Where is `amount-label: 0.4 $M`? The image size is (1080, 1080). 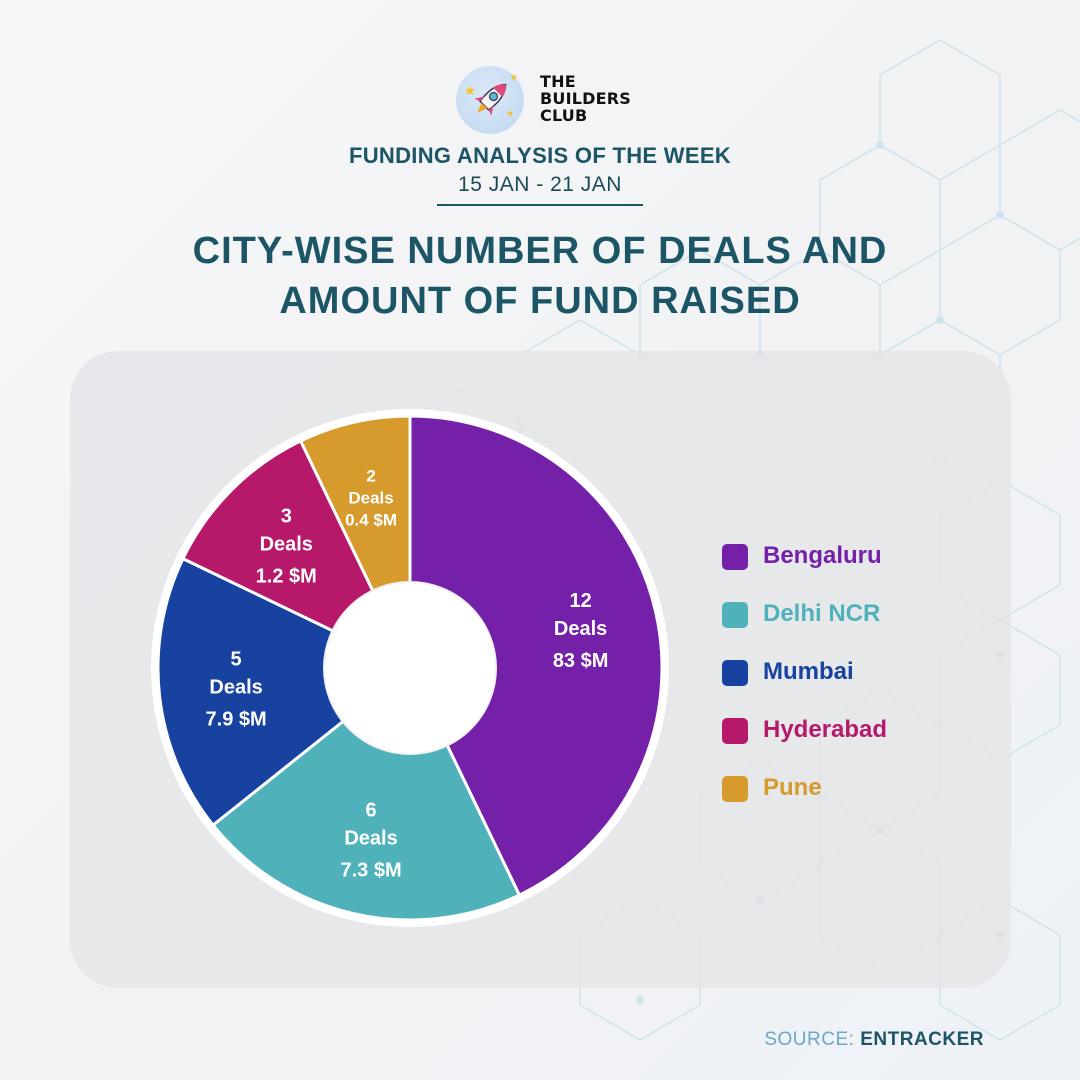 amount-label: 0.4 $M is located at coordinates (371, 519).